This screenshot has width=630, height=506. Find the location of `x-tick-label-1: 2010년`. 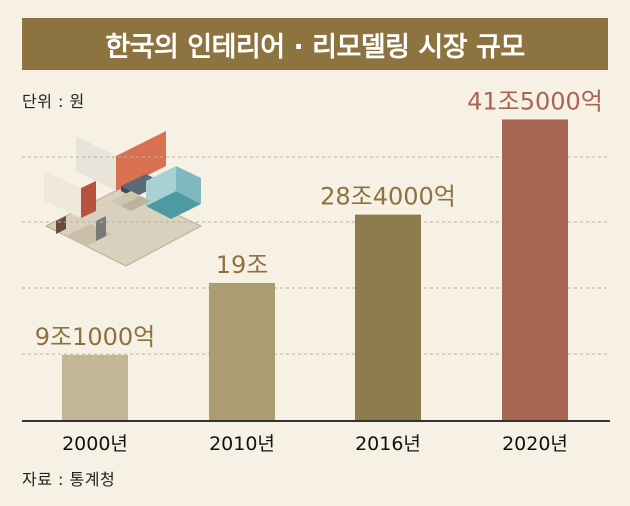

x-tick-label-1: 2010년 is located at coordinates (242, 444).